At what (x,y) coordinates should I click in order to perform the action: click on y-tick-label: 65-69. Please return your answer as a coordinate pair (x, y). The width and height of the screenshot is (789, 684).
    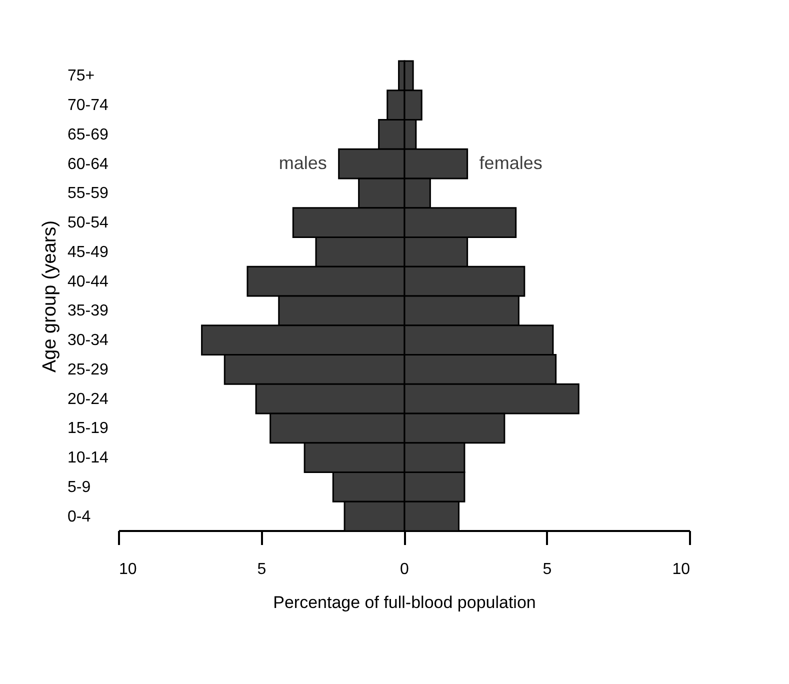
    Looking at the image, I should click on (88, 135).